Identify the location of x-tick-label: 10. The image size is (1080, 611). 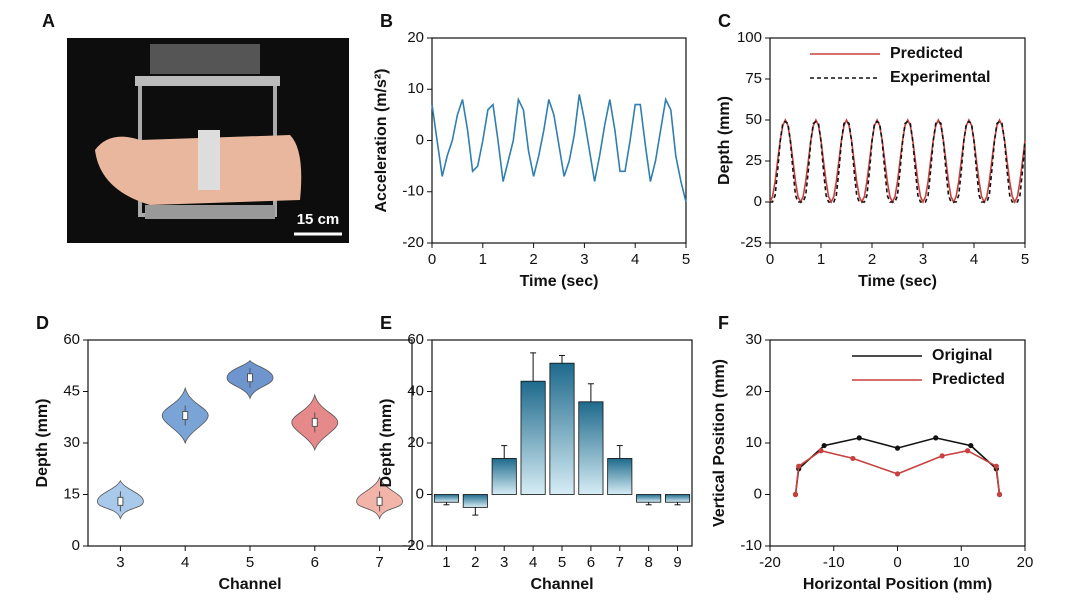
(961, 562).